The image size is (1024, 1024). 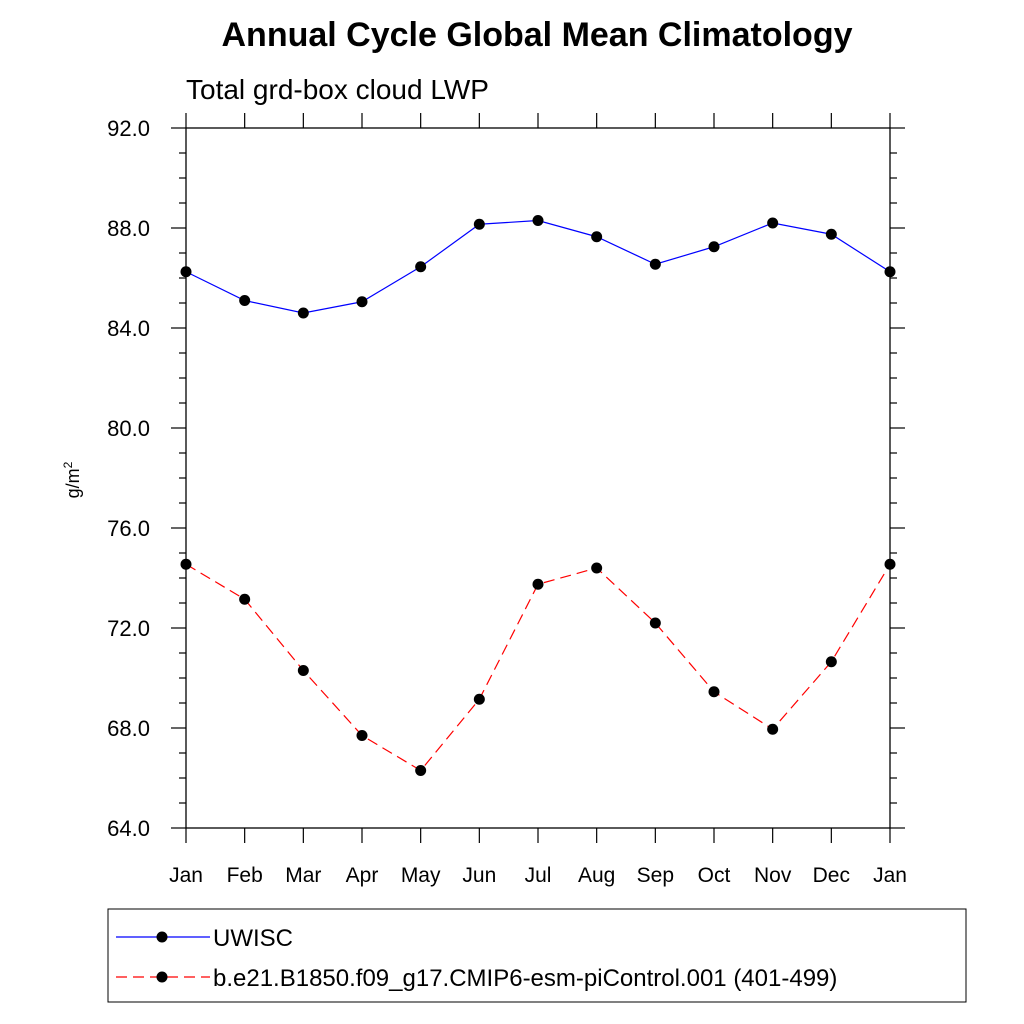 What do you see at coordinates (303, 875) in the screenshot?
I see `x-tick-label: Mar` at bounding box center [303, 875].